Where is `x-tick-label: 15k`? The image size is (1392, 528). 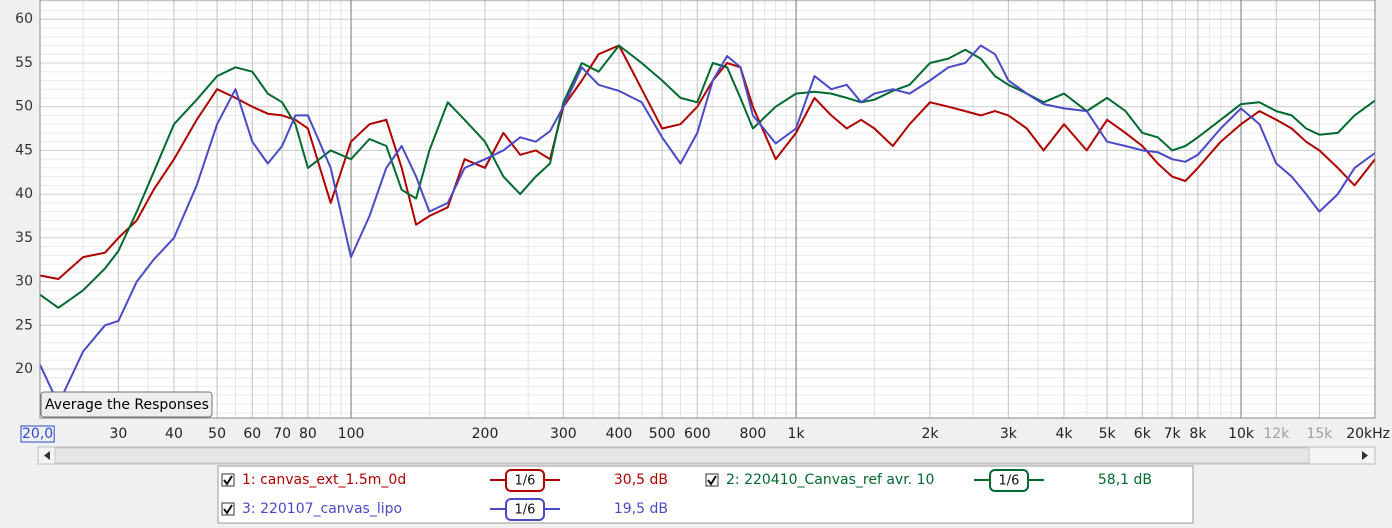
x-tick-label: 15k is located at coordinates (1319, 434).